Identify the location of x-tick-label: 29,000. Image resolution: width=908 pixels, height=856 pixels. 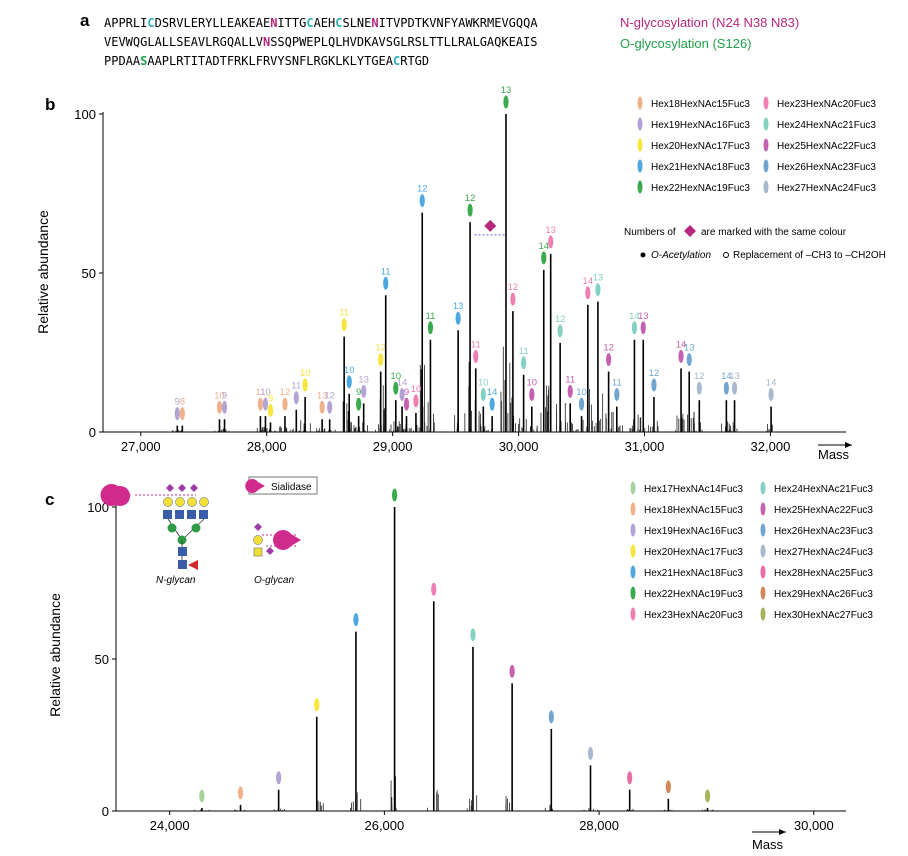
(393, 446).